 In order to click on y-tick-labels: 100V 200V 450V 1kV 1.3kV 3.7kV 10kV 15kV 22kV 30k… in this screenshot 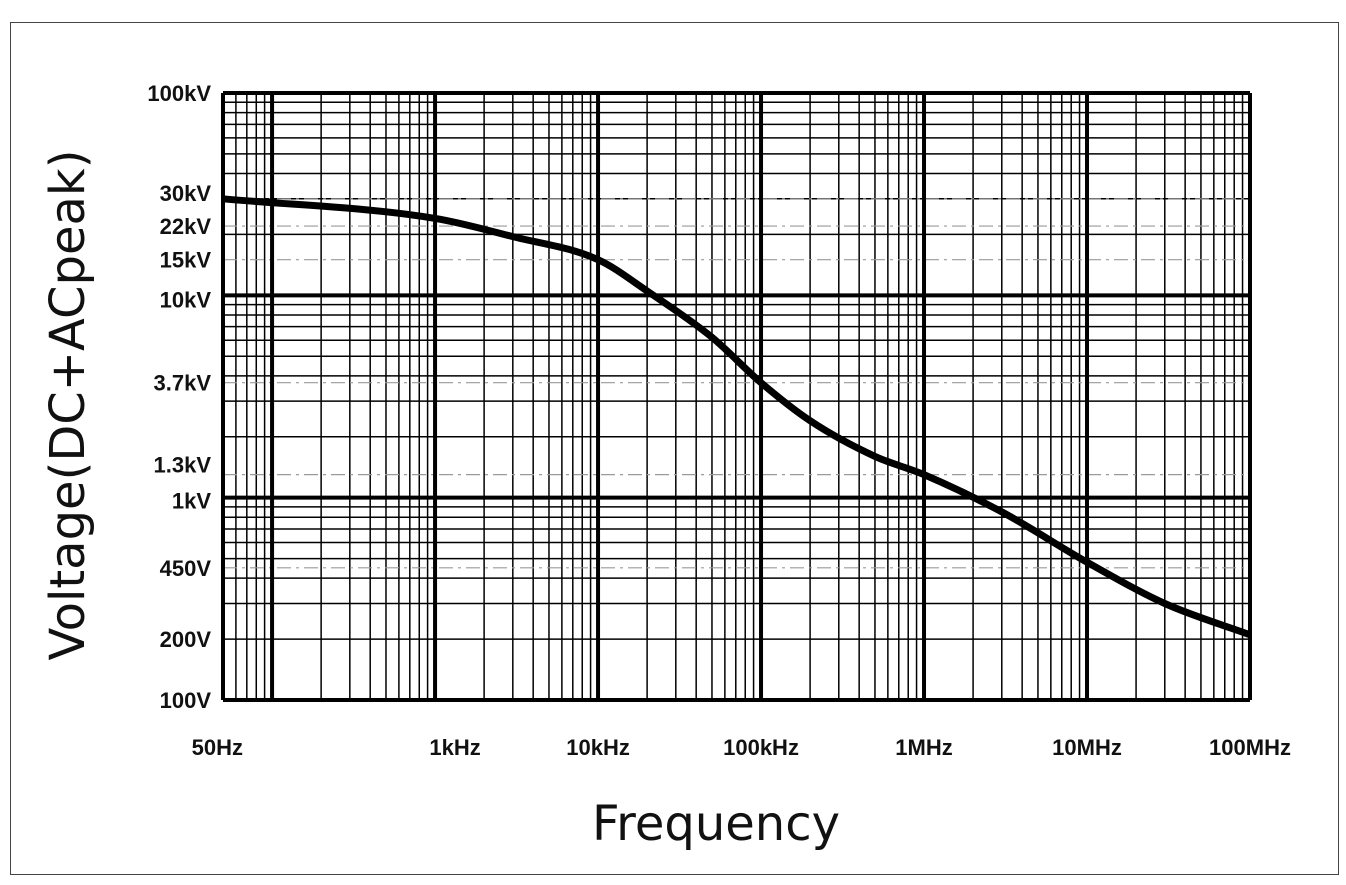, I will do `click(179, 397)`.